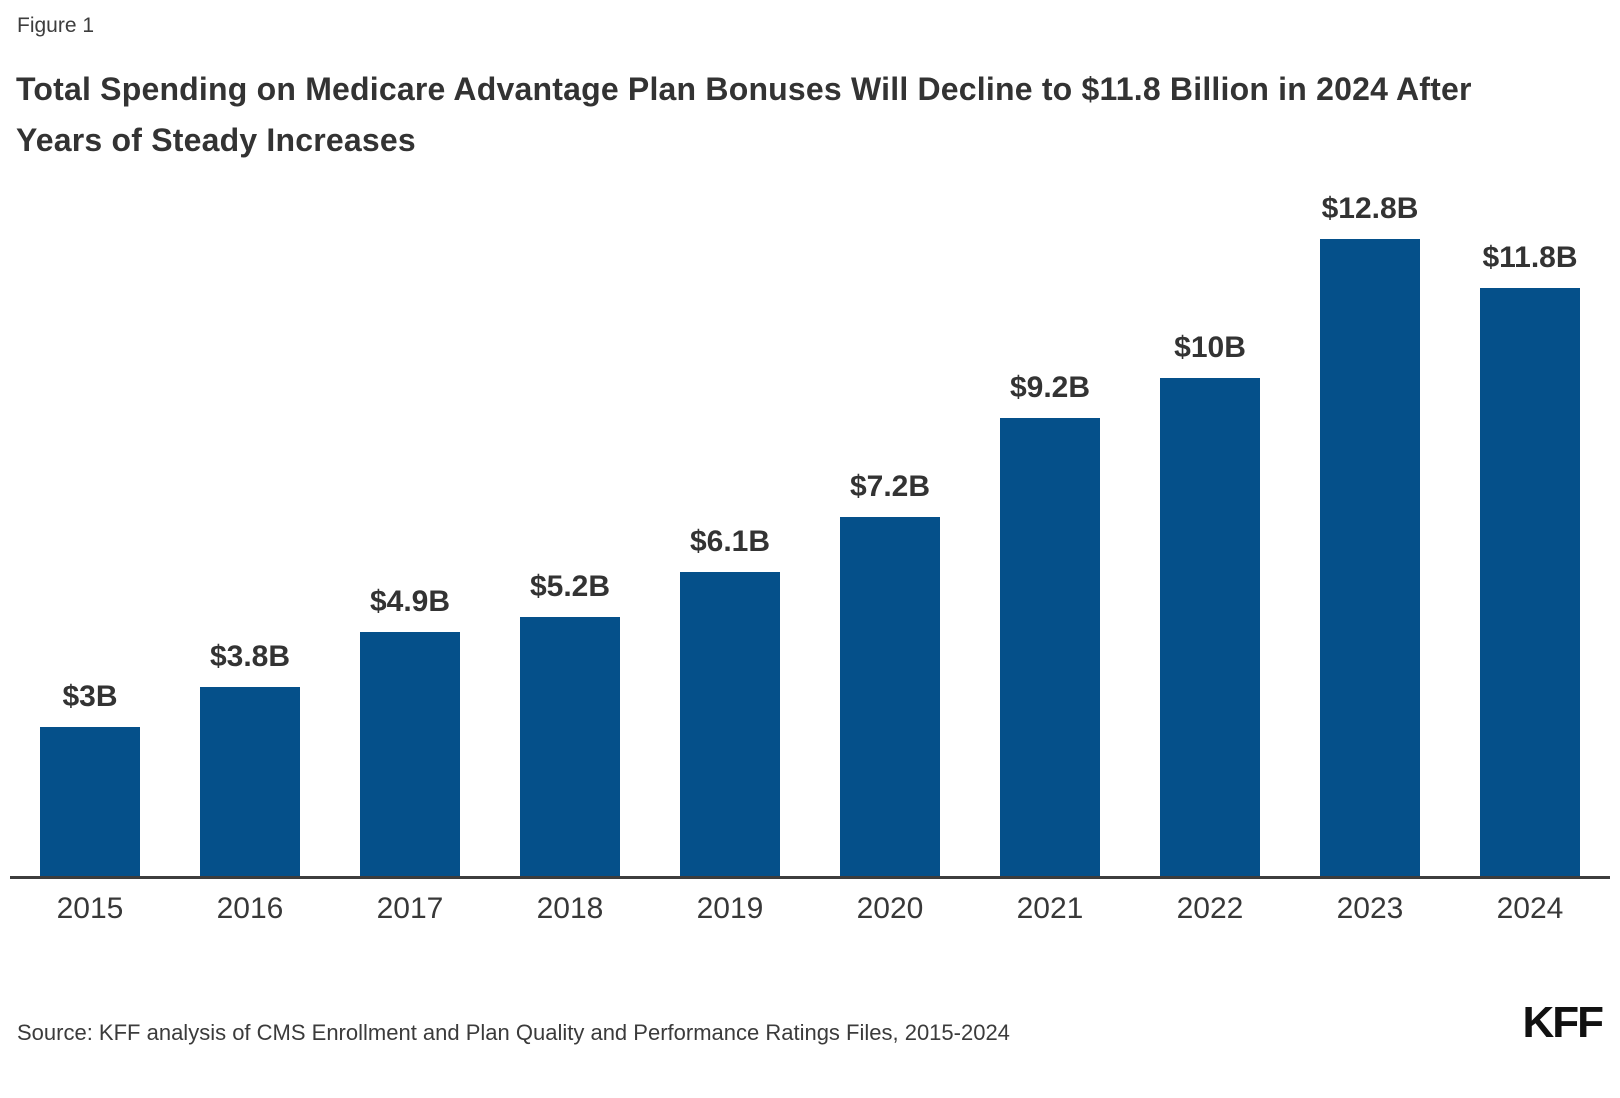  I want to click on bar-column: $6.1B, so click(730, 700).